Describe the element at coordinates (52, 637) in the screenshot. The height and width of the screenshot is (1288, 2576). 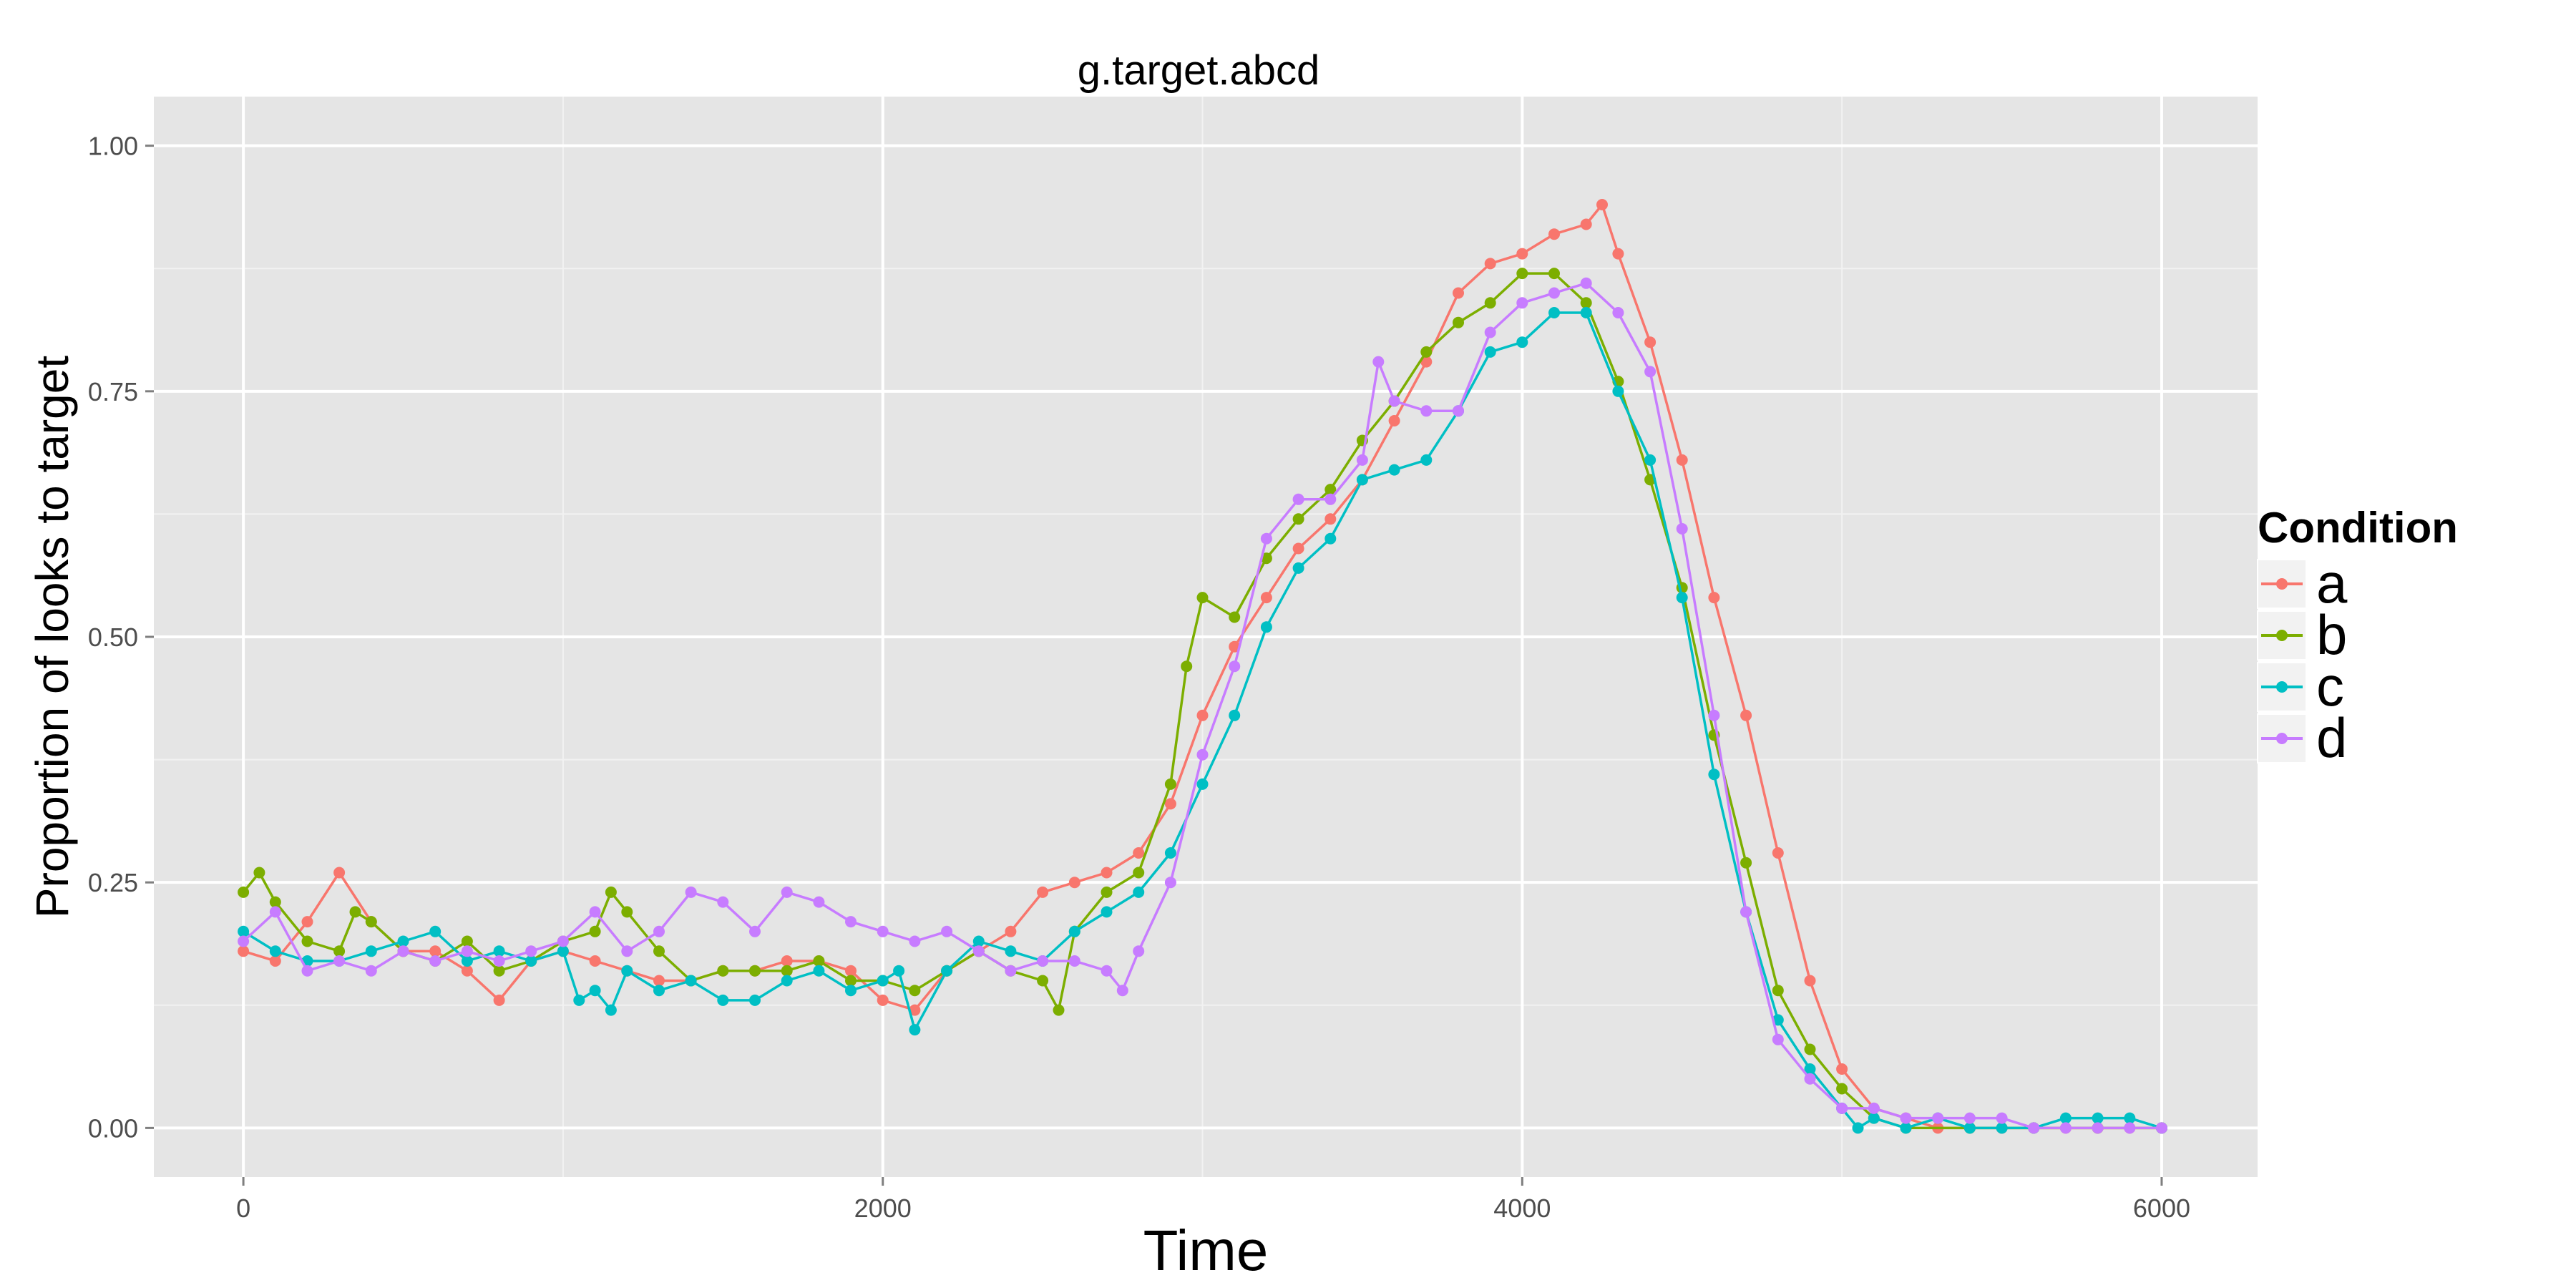
I see `y-axis-title: Proportion of looks to target` at that location.